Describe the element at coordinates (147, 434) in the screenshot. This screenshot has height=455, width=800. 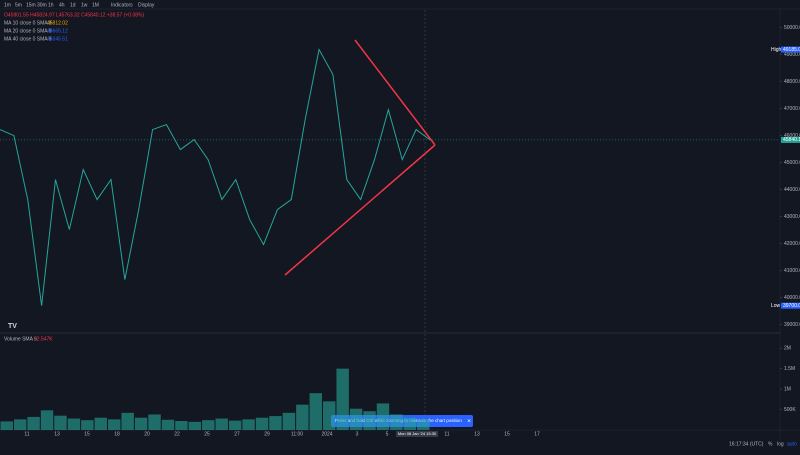
I see `time-label: 20` at that location.